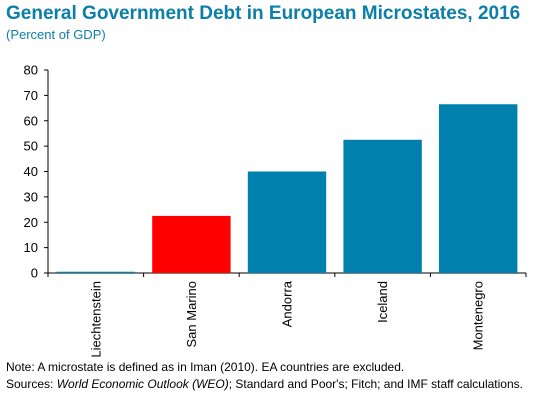 This screenshot has width=534, height=396. I want to click on x-tick-label: Montenegro, so click(478, 315).